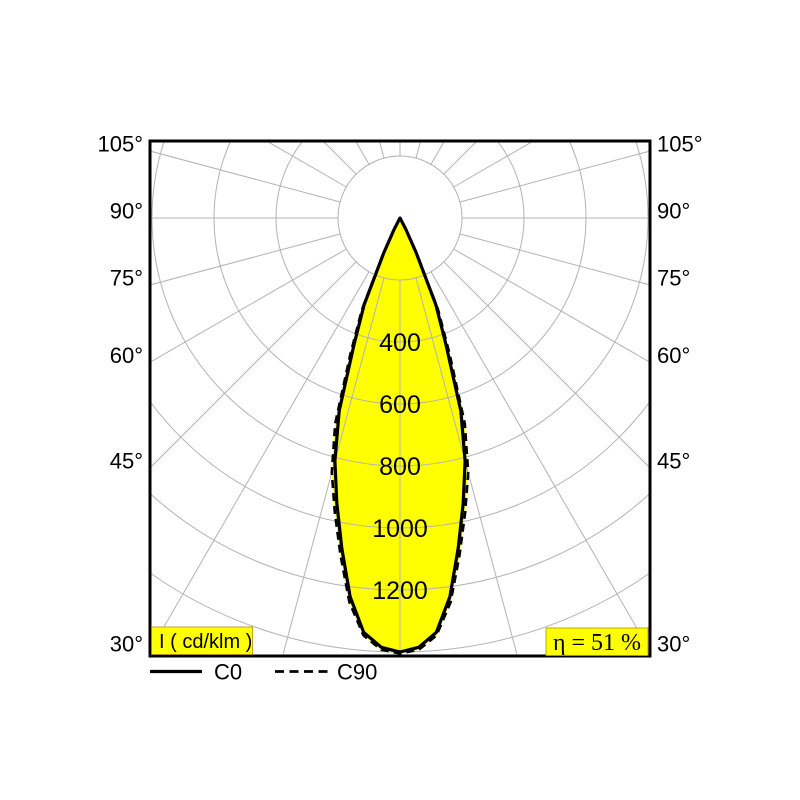 The height and width of the screenshot is (800, 800). I want to click on unit-label-box: I ( cd/klm ), so click(202, 640).